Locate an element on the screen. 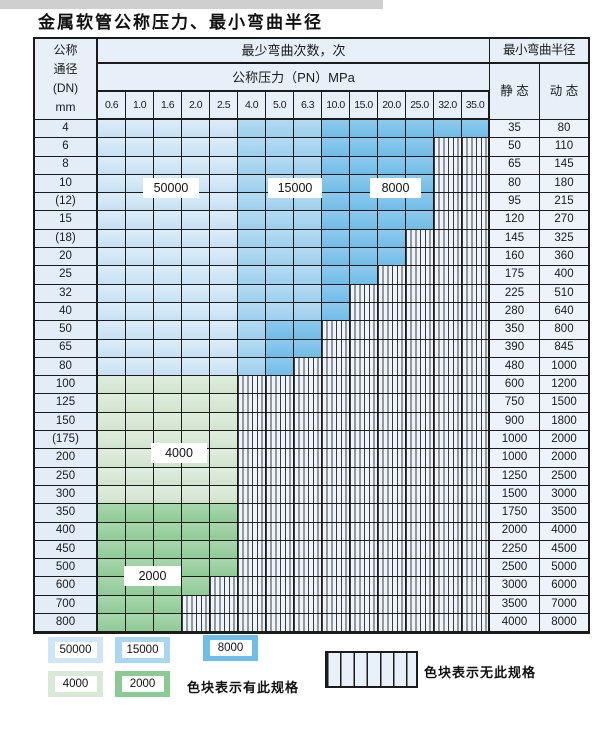  zone-label-15000: 15000 is located at coordinates (295, 188).